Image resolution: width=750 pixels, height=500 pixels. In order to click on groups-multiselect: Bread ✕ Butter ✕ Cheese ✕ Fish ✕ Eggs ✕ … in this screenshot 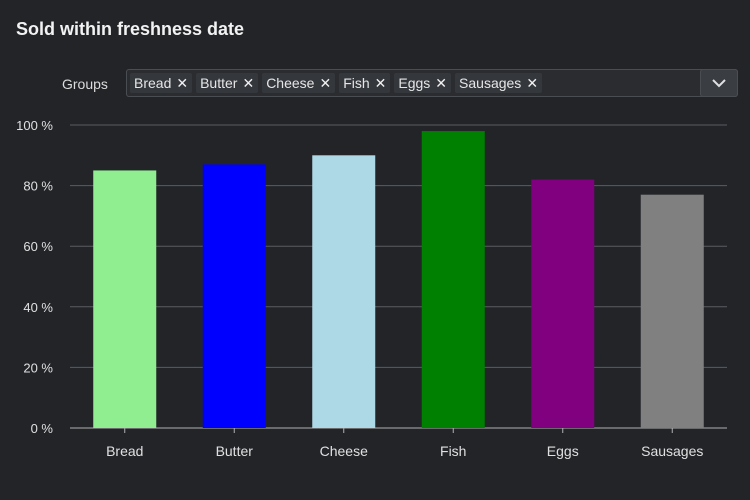, I will do `click(432, 83)`.